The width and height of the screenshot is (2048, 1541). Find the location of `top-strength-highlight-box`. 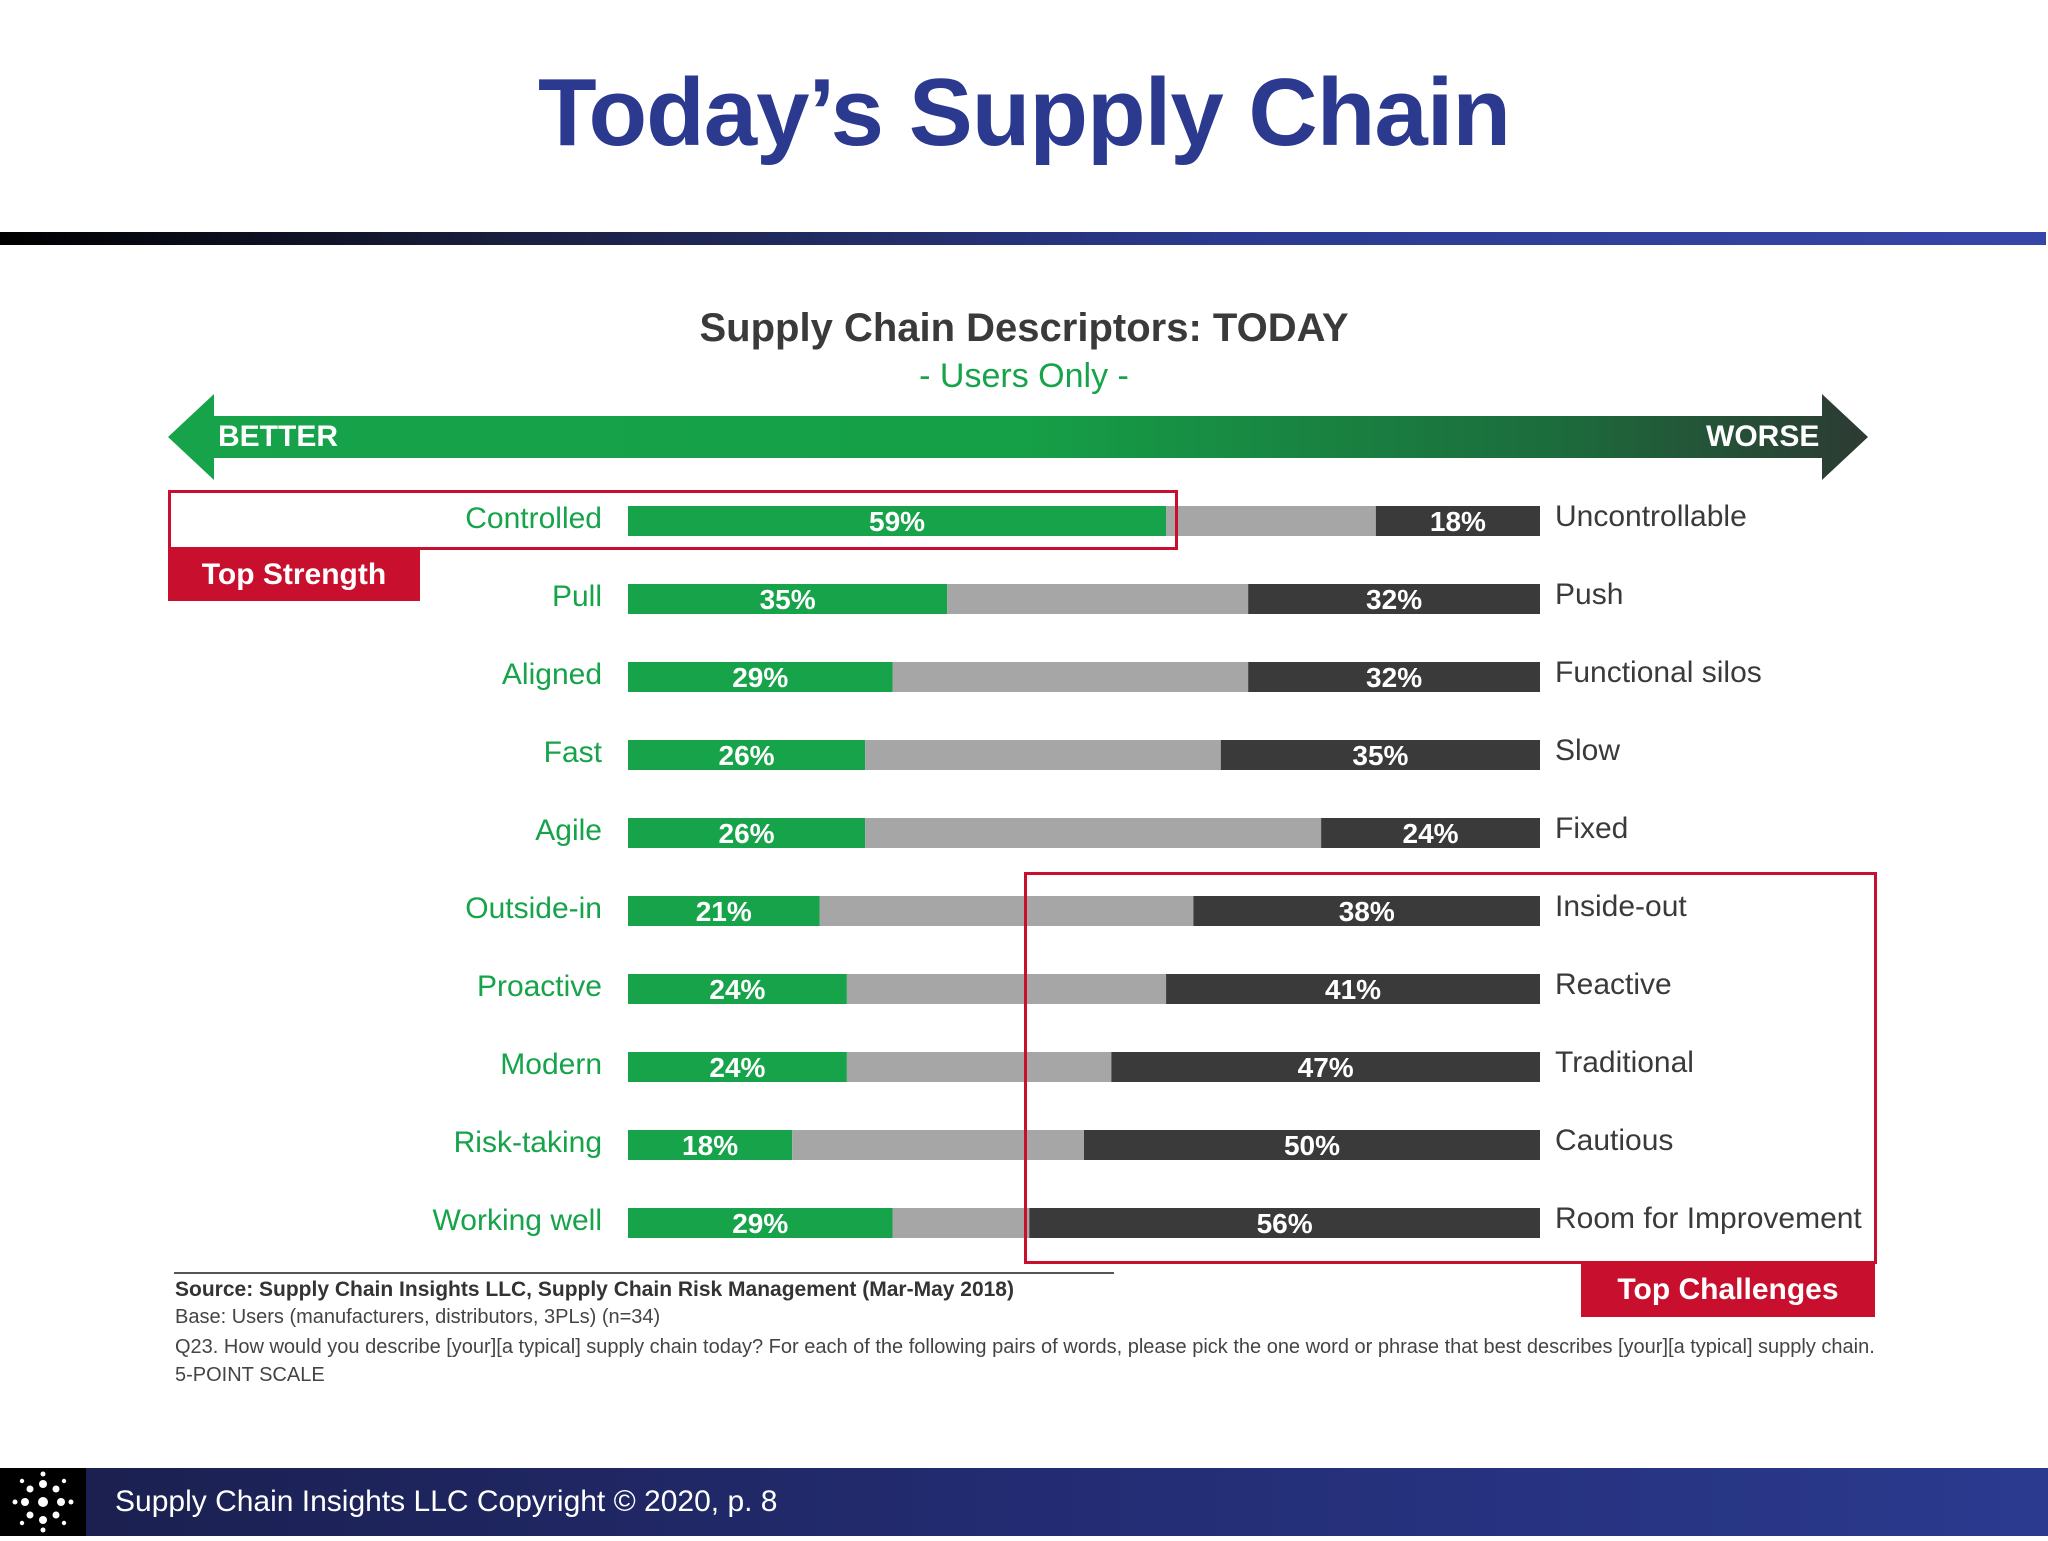

top-strength-highlight-box is located at coordinates (673, 520).